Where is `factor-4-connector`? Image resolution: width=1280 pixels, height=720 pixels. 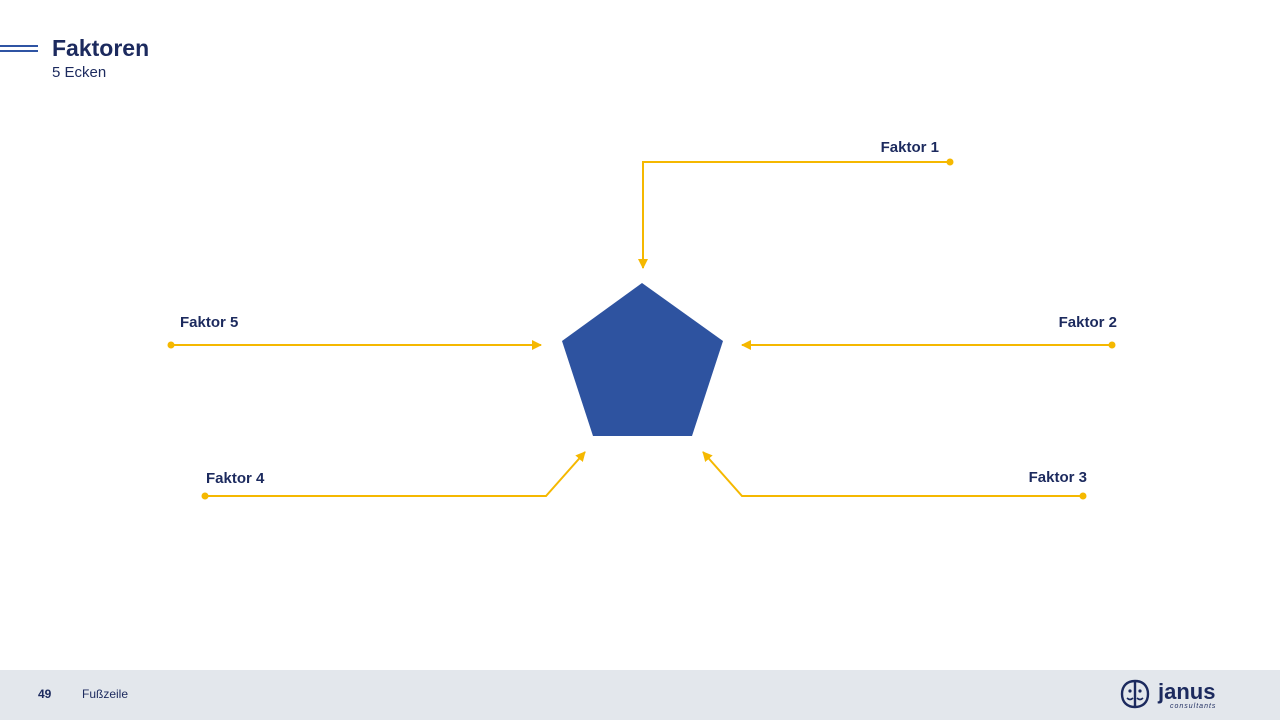
factor-4-connector is located at coordinates (393, 475).